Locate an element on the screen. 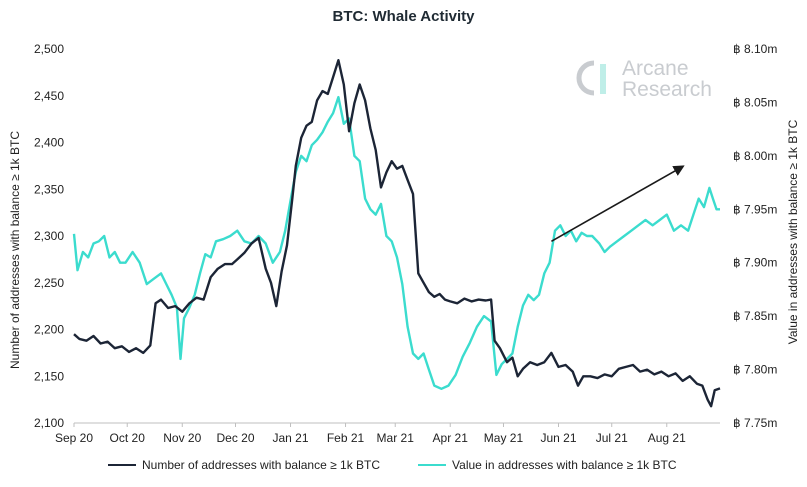 This screenshot has width=807, height=487. x-tick-label: Jan 21 is located at coordinates (291, 438).